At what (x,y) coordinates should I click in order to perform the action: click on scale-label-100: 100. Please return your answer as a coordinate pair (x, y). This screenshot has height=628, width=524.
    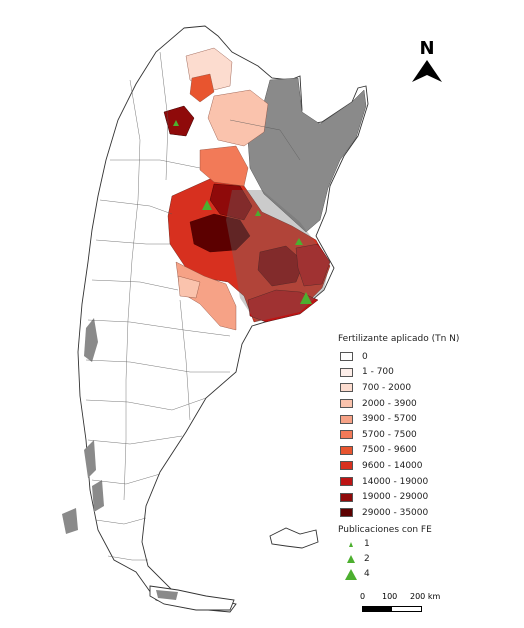
    Looking at the image, I should click on (390, 596).